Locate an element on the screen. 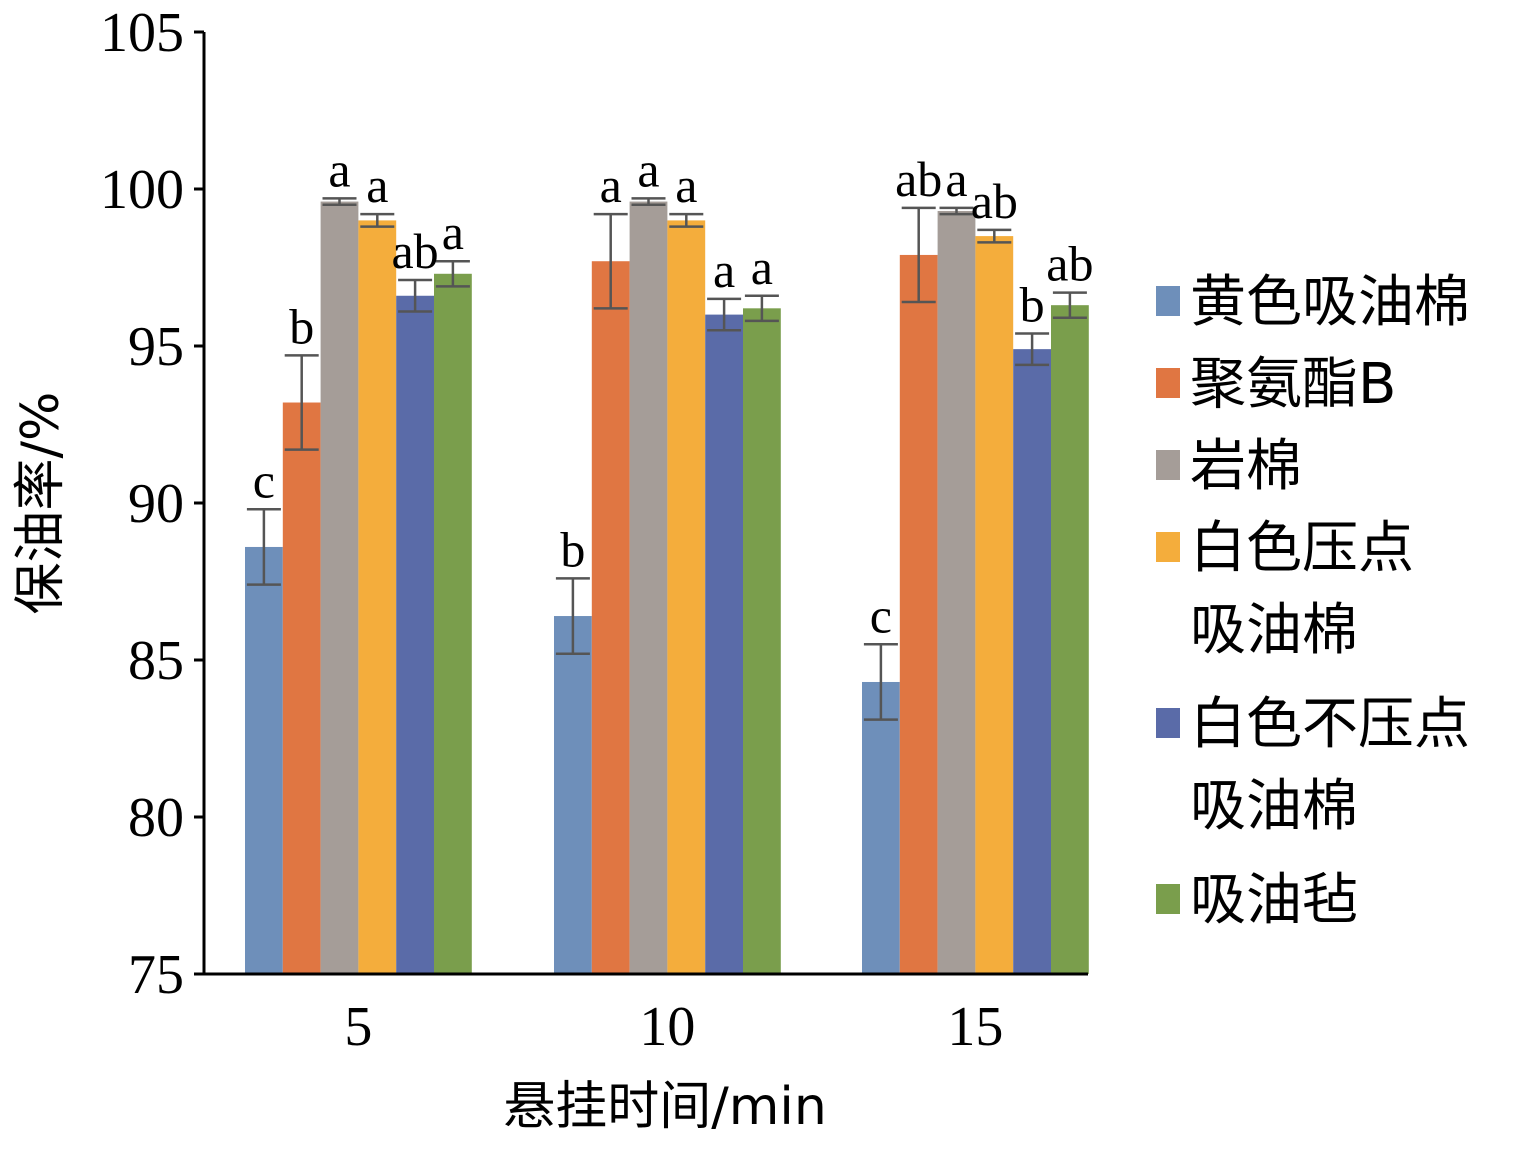 This screenshot has width=1522, height=1151. legend-item: 黄色吸油棉 is located at coordinates (1313, 302).